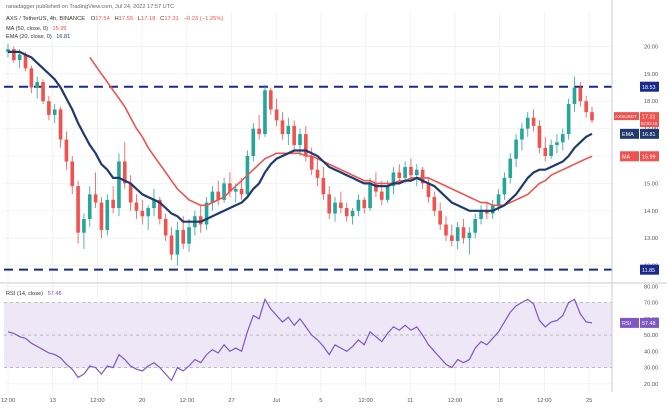 The width and height of the screenshot is (667, 412). I want to click on price-tag-value: 15.99, so click(649, 157).